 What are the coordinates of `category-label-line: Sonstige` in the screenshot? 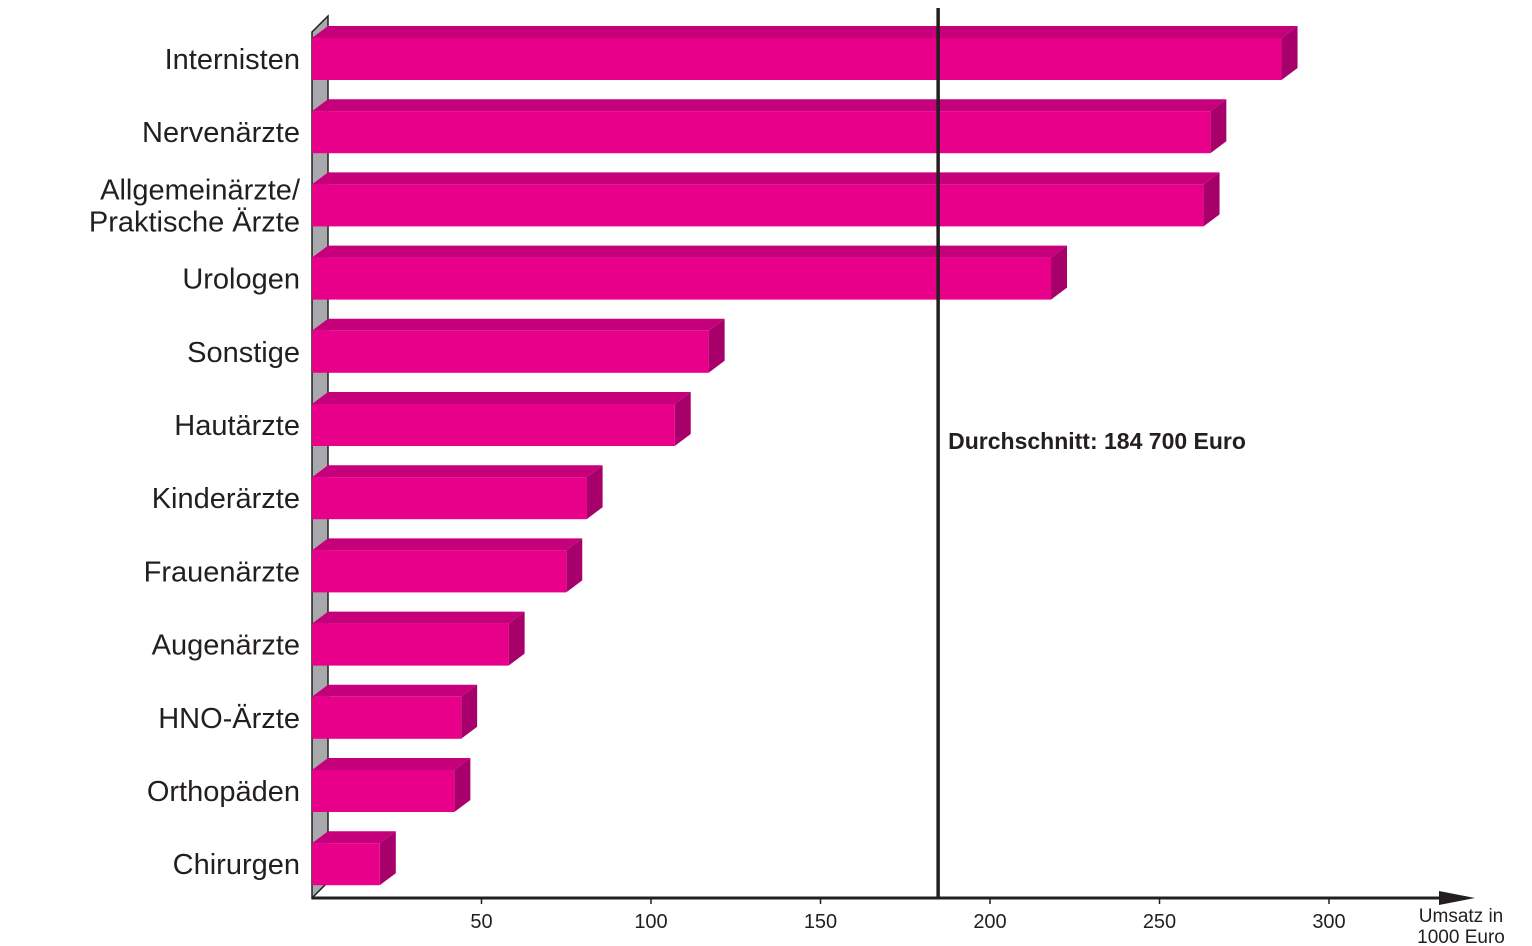 It's located at (243, 353).